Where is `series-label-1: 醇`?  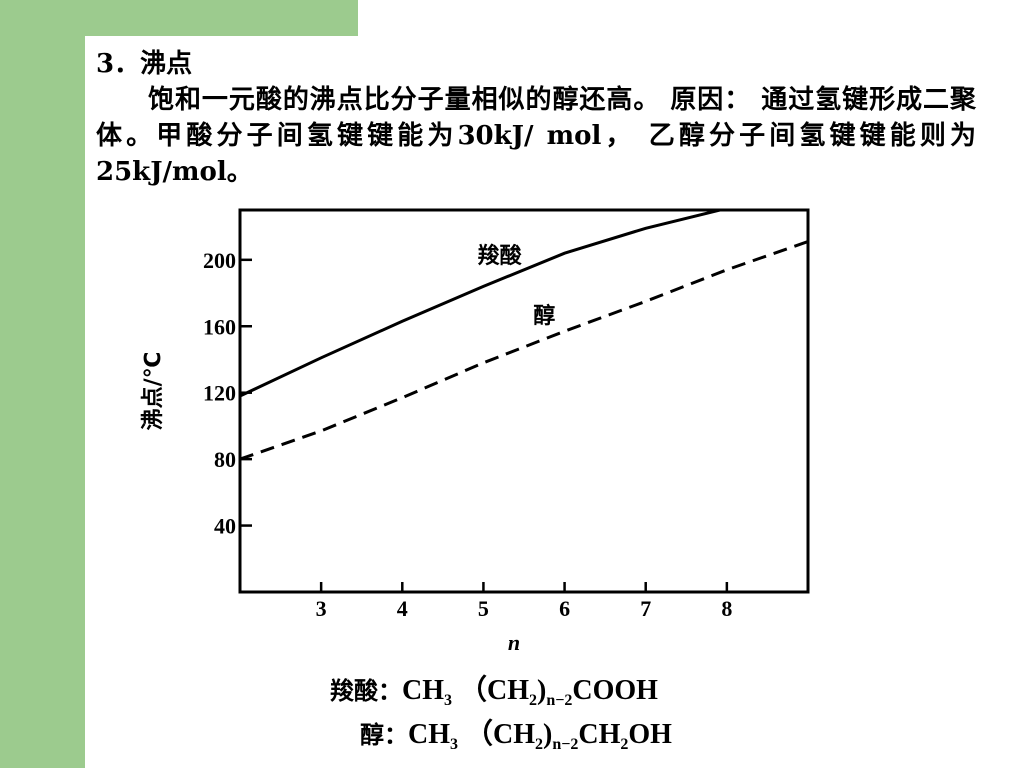 series-label-1: 醇 is located at coordinates (544, 316).